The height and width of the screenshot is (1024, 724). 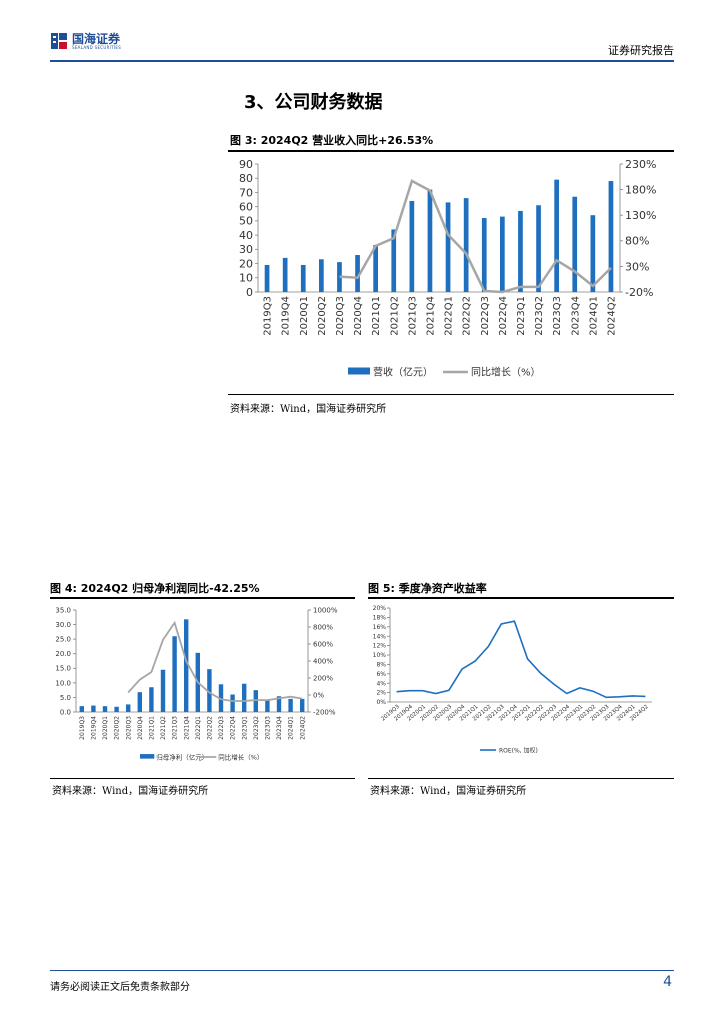 What do you see at coordinates (63, 669) in the screenshot?
I see `fig4-left-tick-label: 15.0` at bounding box center [63, 669].